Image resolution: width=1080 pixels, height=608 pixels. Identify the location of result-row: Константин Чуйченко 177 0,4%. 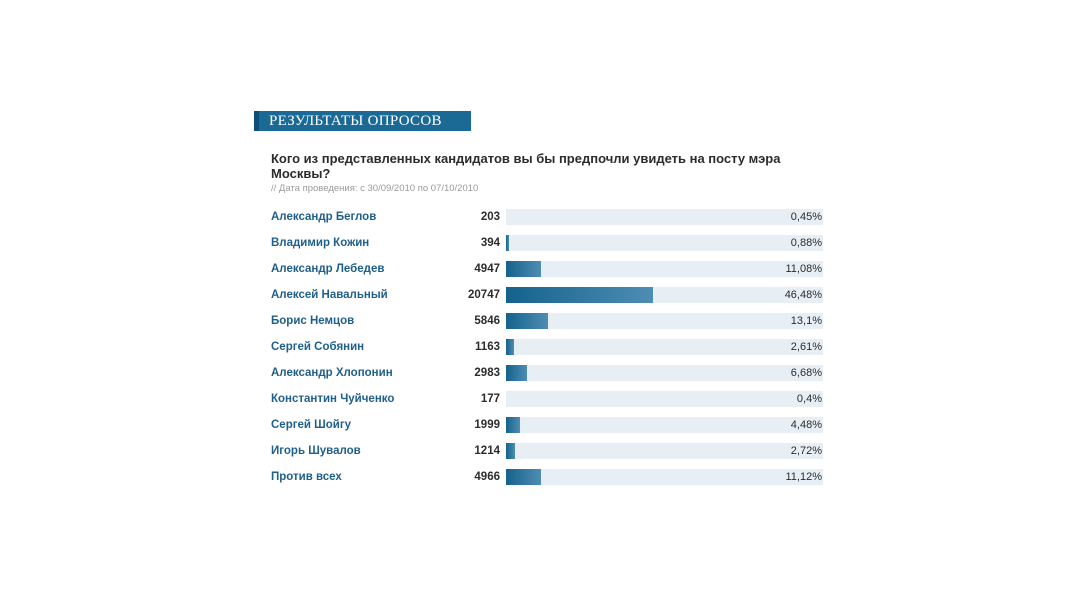
(540, 399).